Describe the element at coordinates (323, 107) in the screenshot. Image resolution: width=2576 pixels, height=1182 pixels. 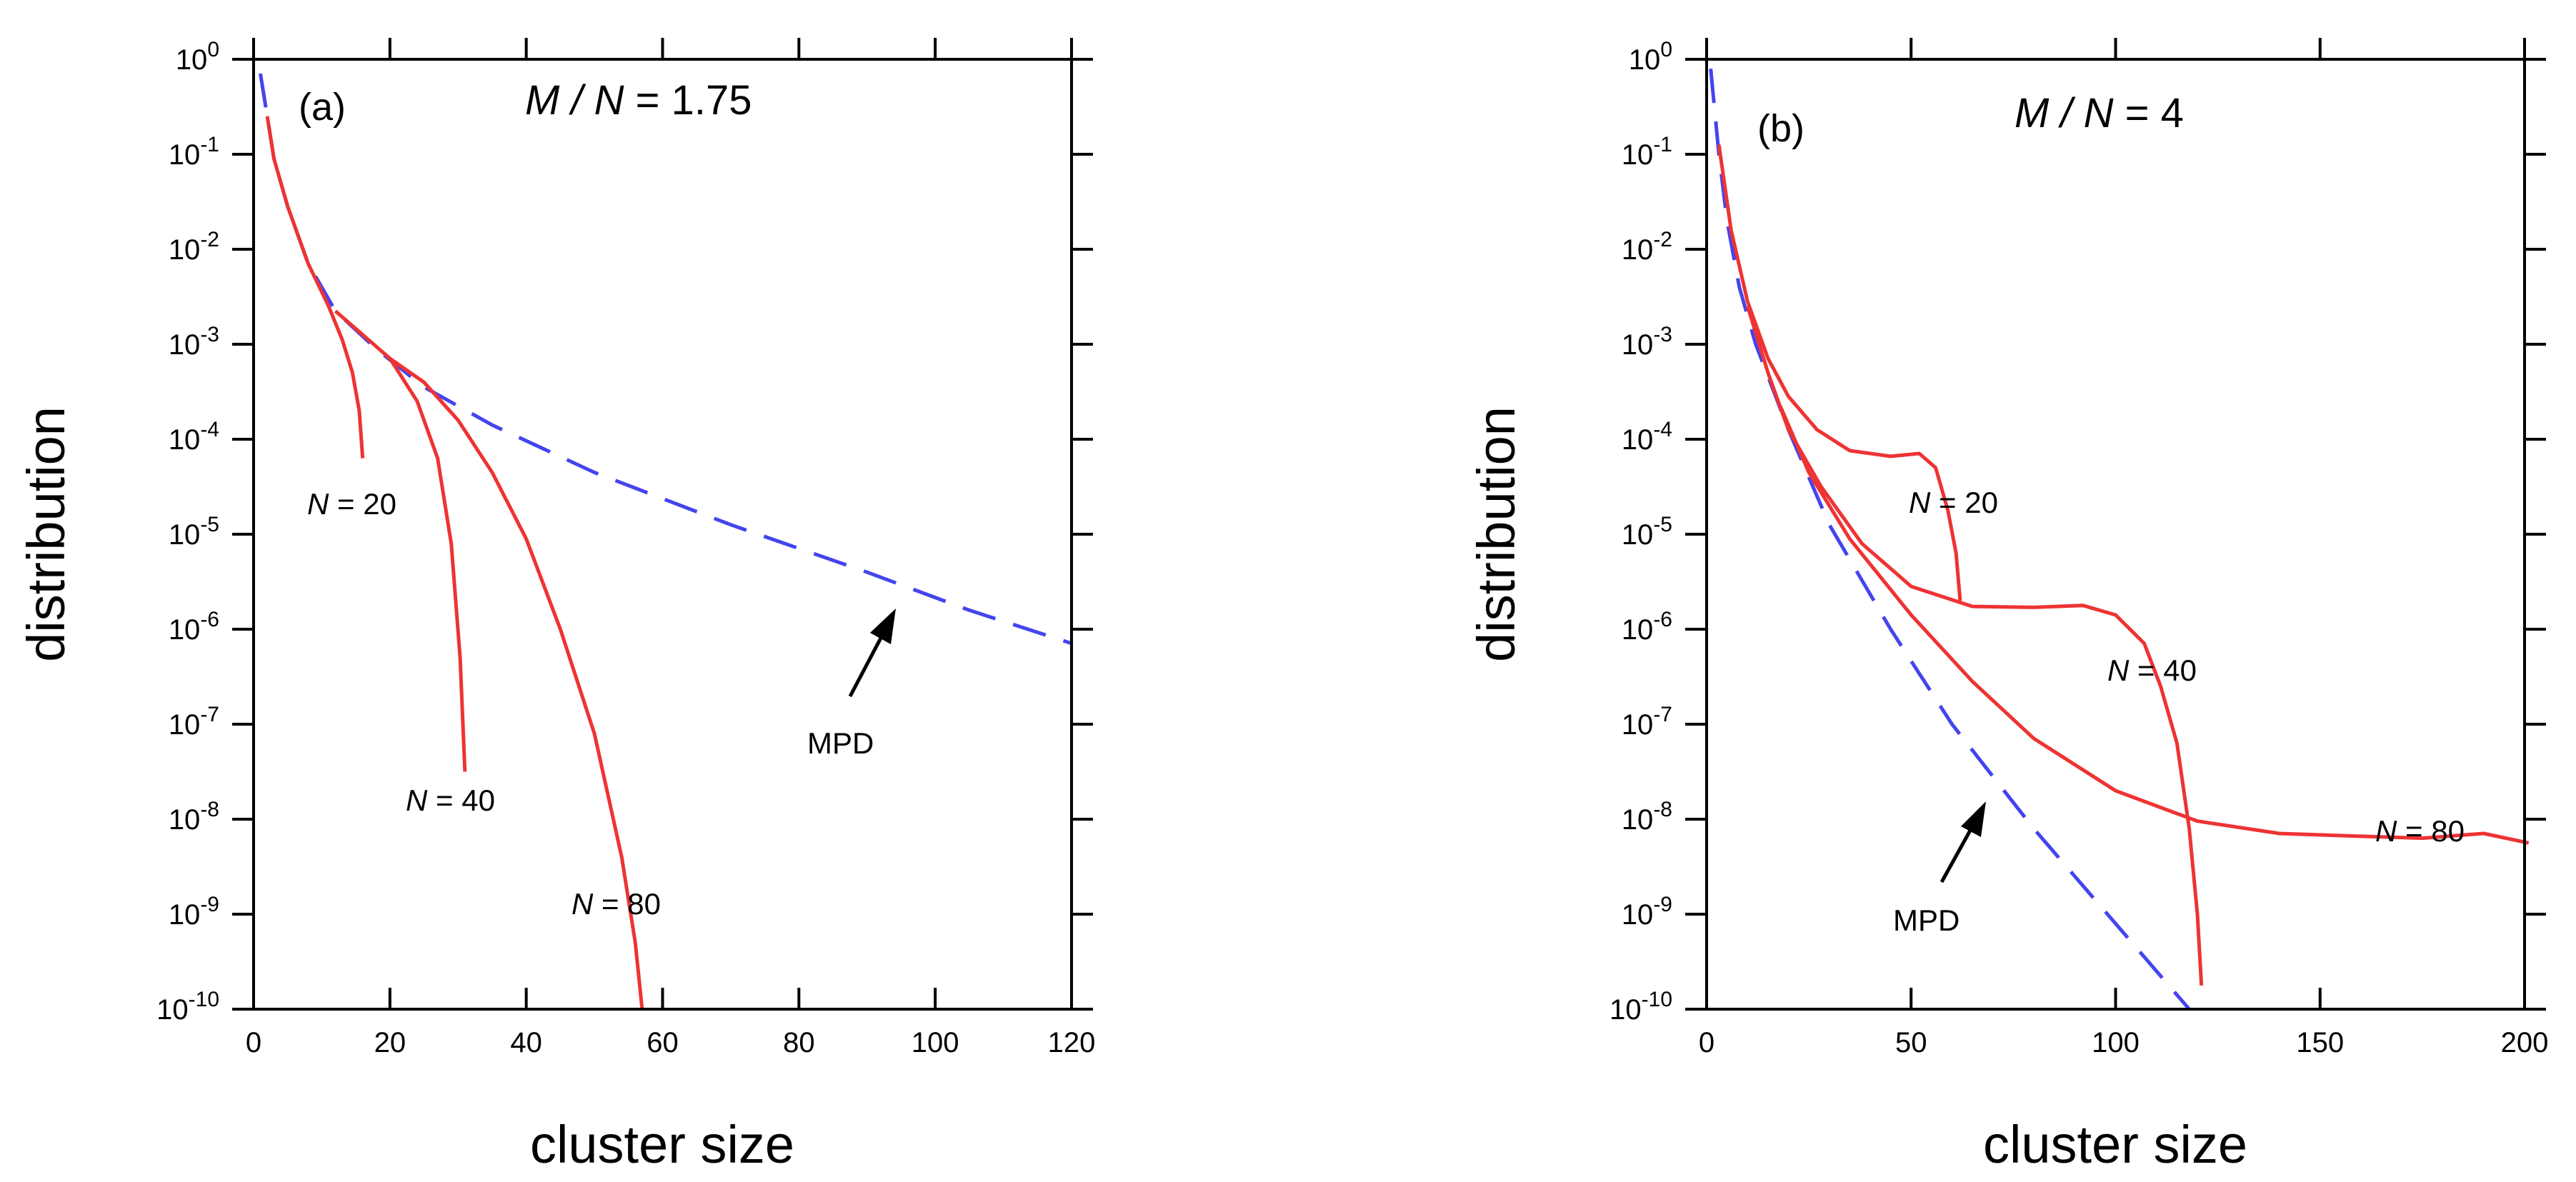
I see `panel-a-label: (a)` at that location.